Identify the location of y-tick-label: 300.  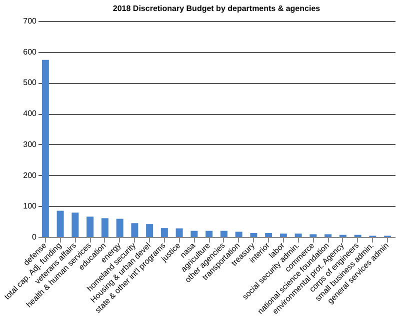
(30, 144).